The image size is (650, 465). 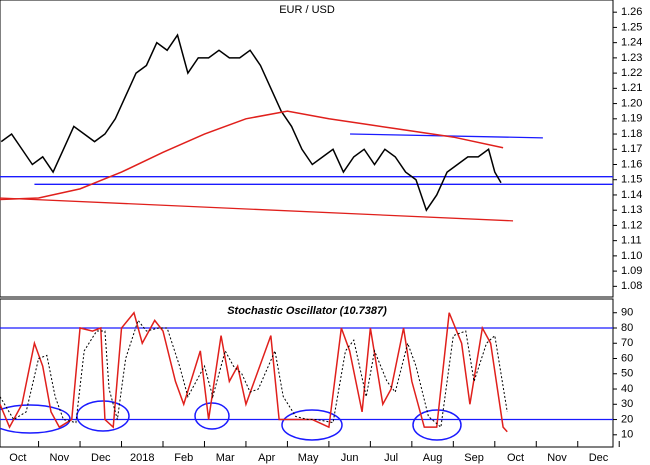 What do you see at coordinates (631, 271) in the screenshot?
I see `y-tick-label: 1.09` at bounding box center [631, 271].